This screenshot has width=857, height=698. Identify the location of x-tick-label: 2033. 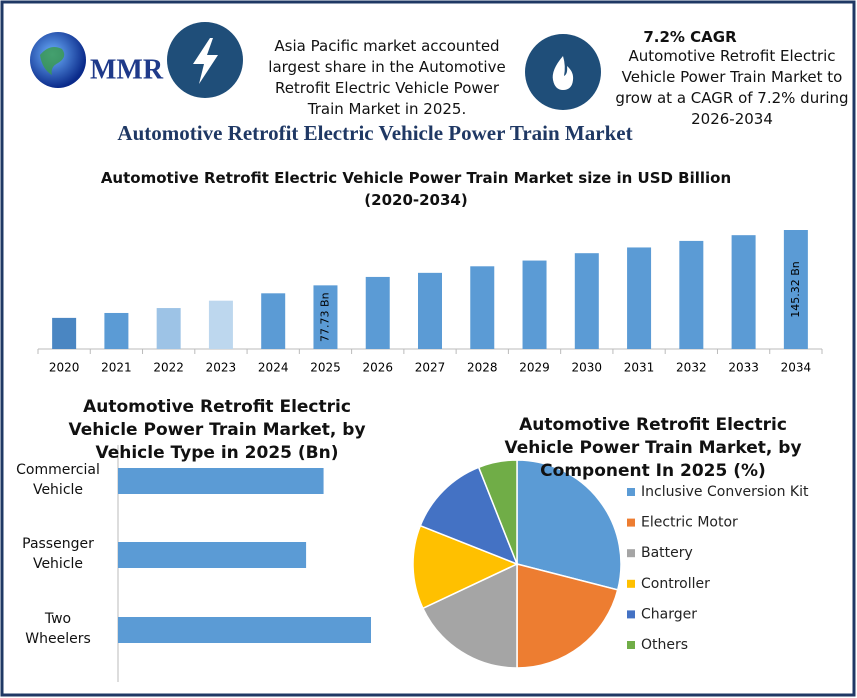
(743, 368).